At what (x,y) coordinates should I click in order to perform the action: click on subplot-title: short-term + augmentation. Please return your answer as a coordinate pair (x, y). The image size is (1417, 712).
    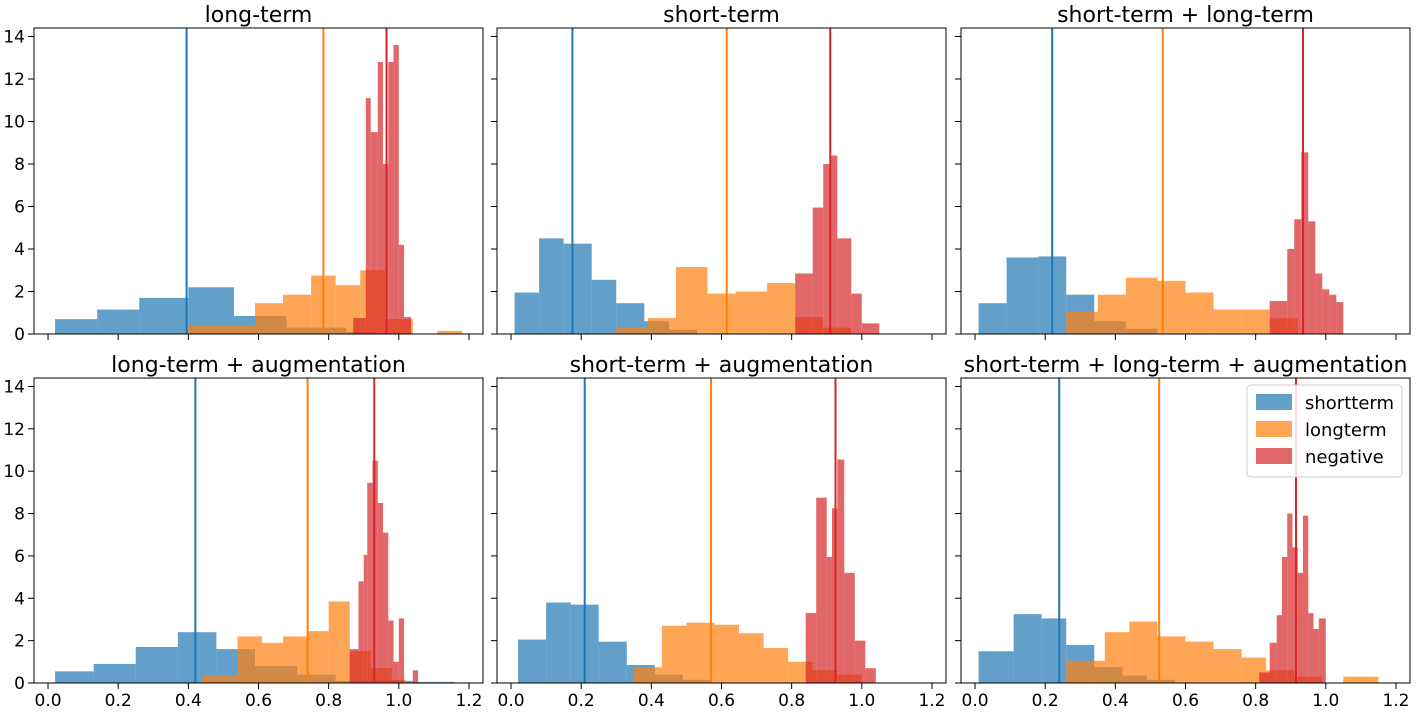
    Looking at the image, I should click on (722, 365).